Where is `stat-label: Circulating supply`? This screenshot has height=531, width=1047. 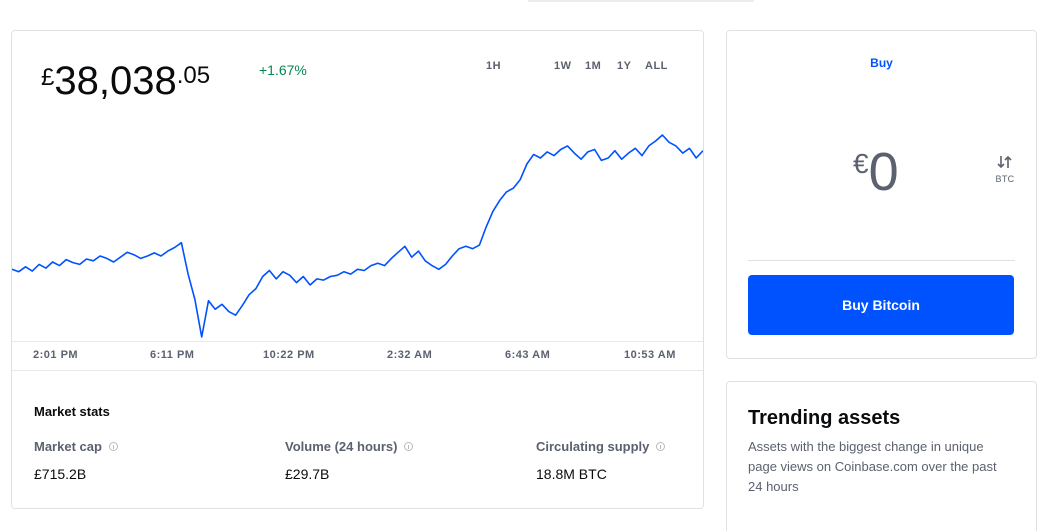 stat-label: Circulating supply is located at coordinates (601, 446).